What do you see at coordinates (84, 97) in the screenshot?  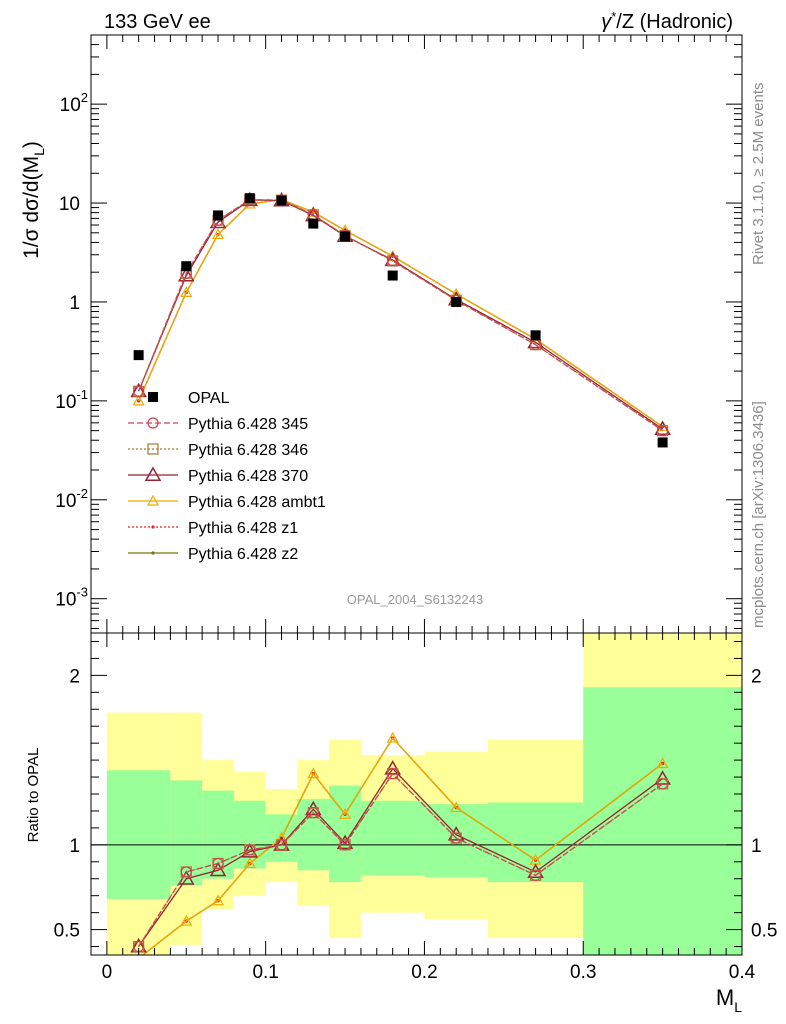 I see `y-tick-label-exp: 2` at bounding box center [84, 97].